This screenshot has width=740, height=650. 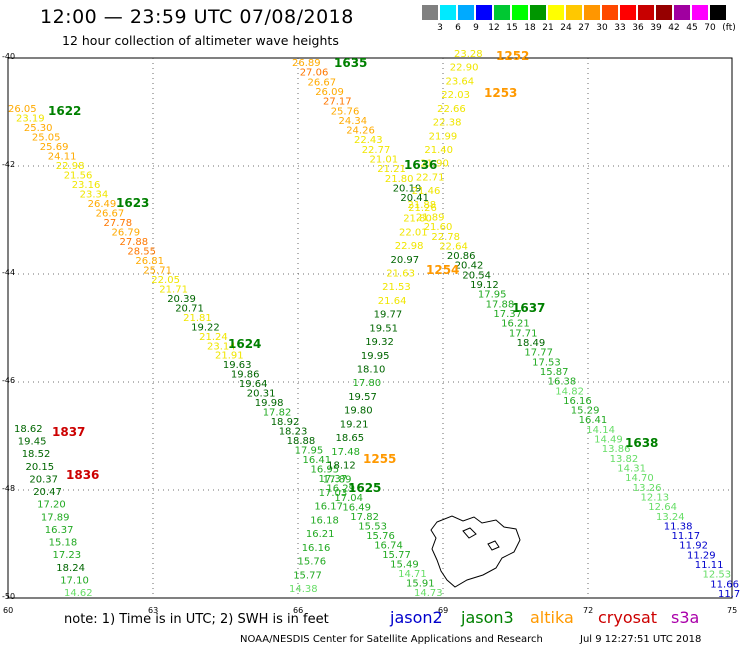 What do you see at coordinates (468, 54) in the screenshot?
I see `wave-height-value: 23.28` at bounding box center [468, 54].